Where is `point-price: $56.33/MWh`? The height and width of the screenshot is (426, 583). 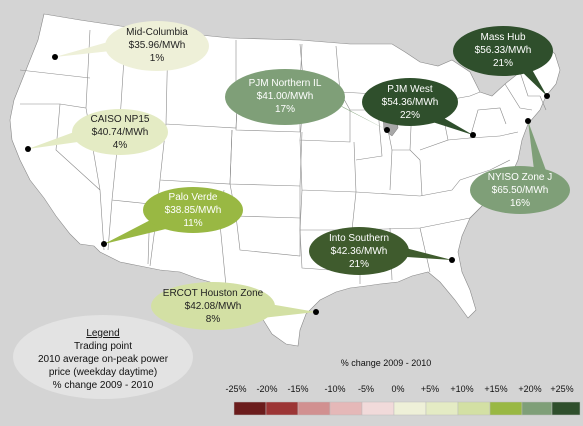 point-price: $56.33/MWh is located at coordinates (503, 50).